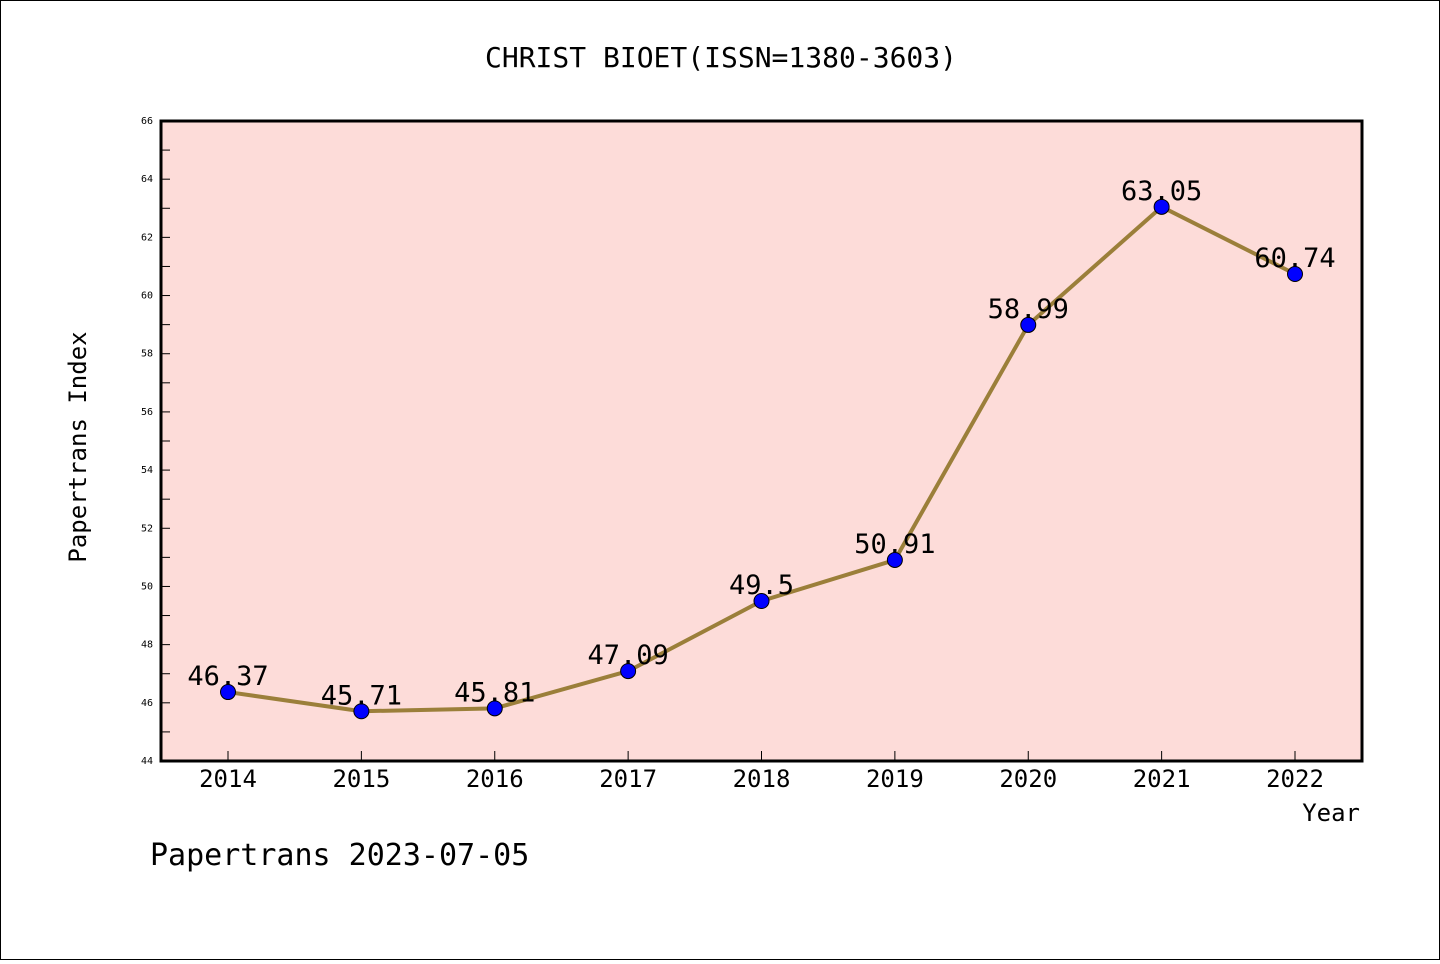 The height and width of the screenshot is (964, 1440). I want to click on x-tick-label: 2021, so click(1162, 779).